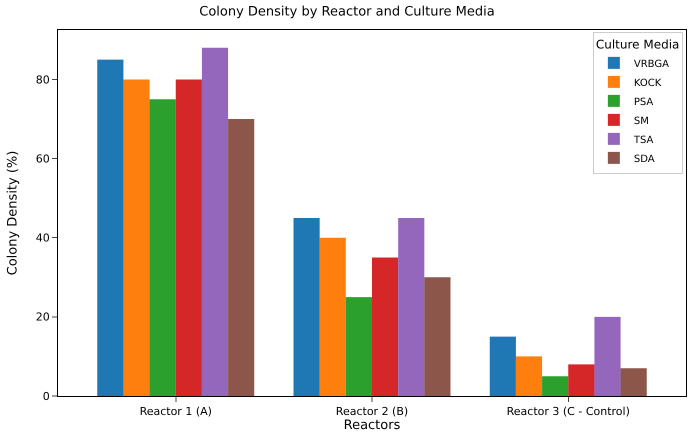 This screenshot has height=436, width=694. I want to click on legend-label: SDA, so click(644, 159).